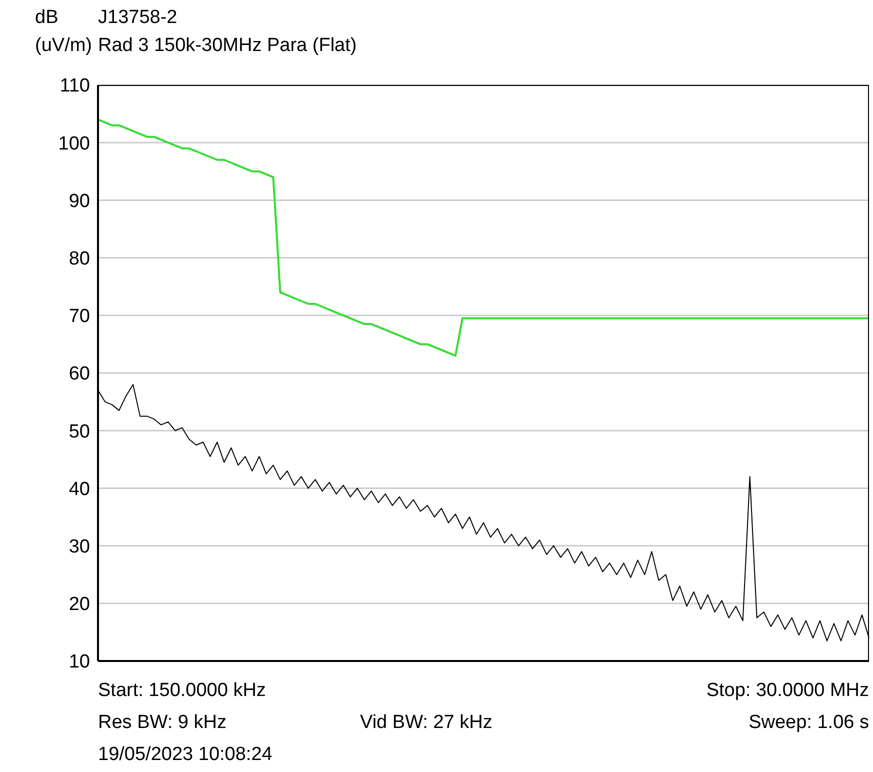  Describe the element at coordinates (74, 143) in the screenshot. I see `y-tick-label: 100` at that location.